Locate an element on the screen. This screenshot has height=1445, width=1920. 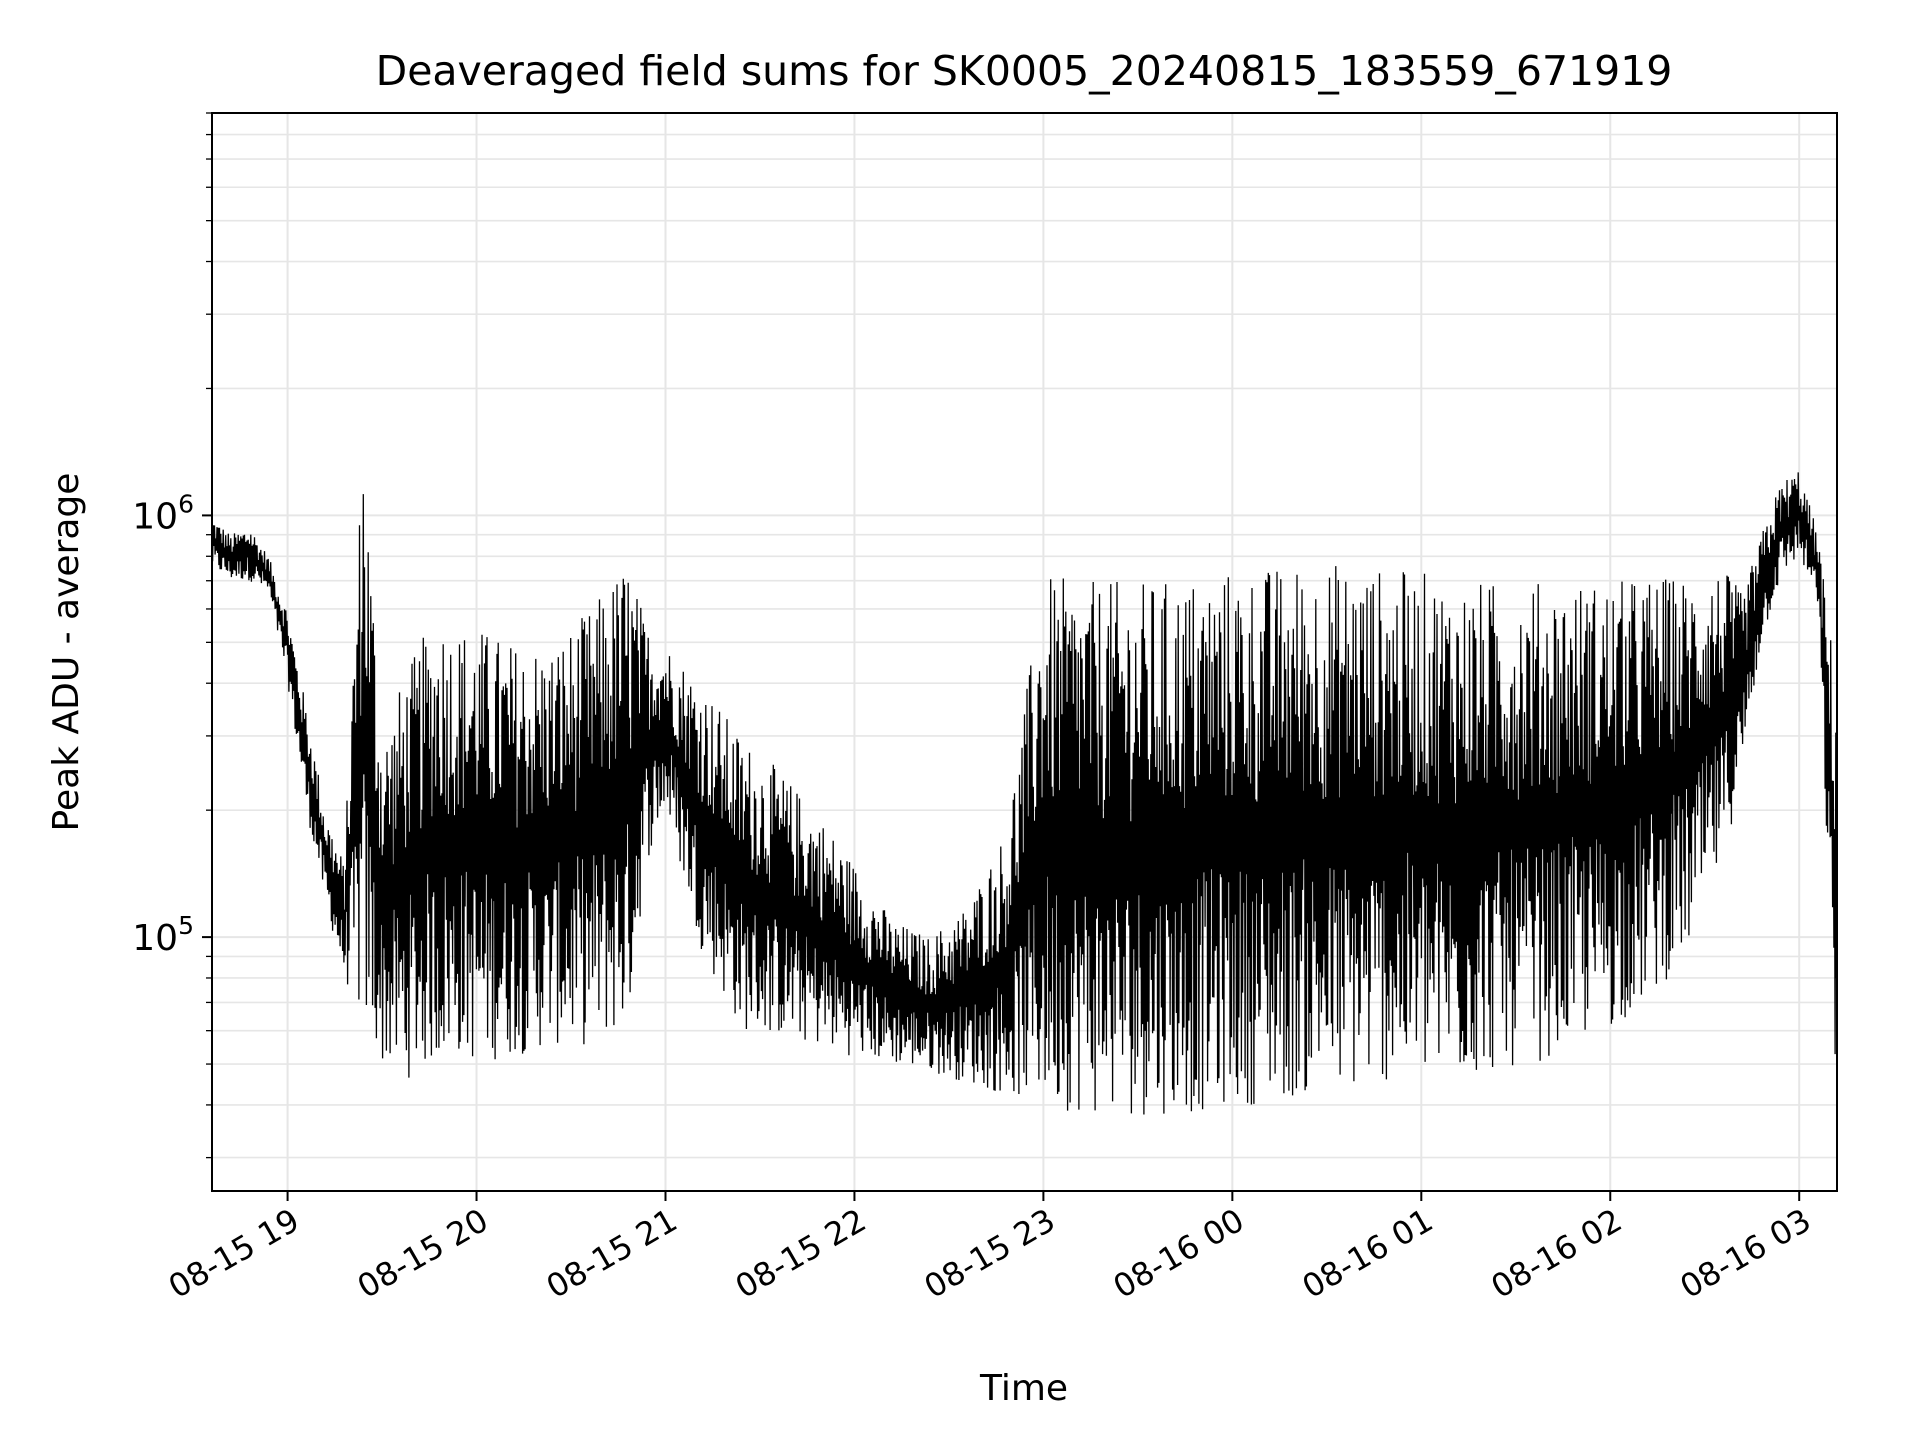
x-tick-label: 08-16 01 is located at coordinates (1368, 1253).